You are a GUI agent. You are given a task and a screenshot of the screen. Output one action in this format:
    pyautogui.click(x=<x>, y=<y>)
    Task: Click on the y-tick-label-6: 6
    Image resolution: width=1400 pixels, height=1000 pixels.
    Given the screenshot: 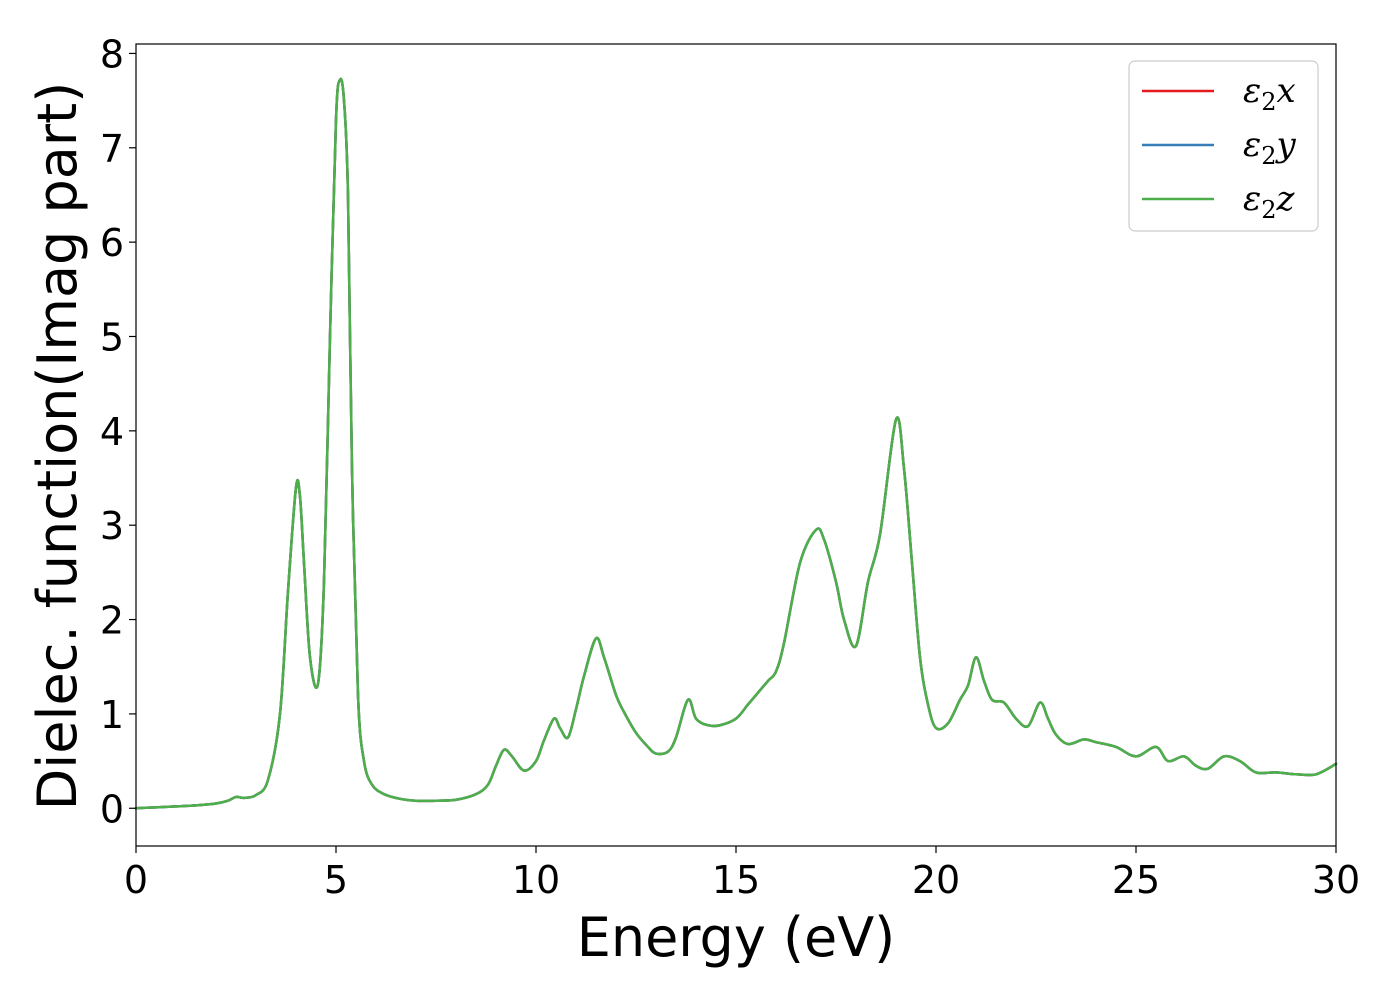 What is the action you would take?
    pyautogui.click(x=112, y=243)
    